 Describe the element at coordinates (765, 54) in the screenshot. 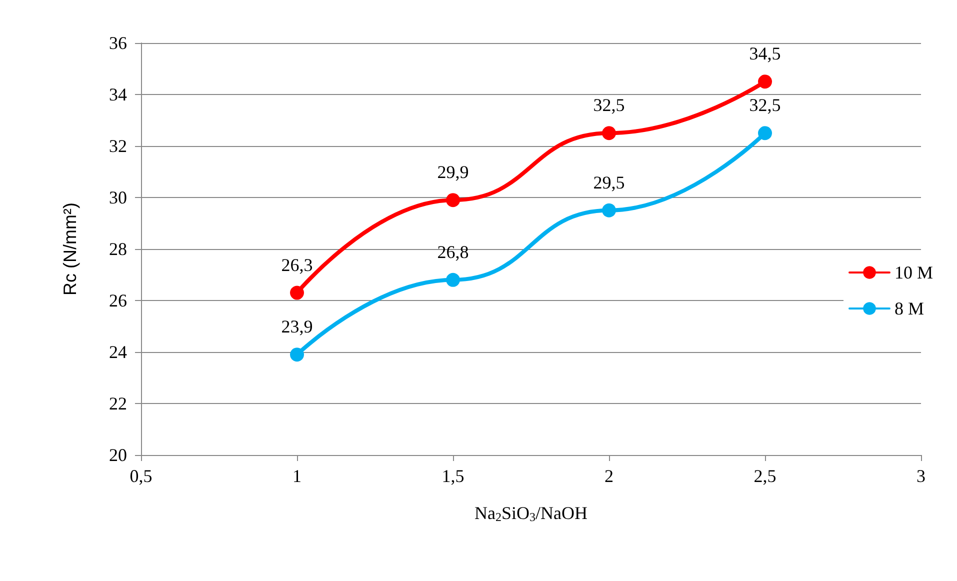

I see `data-label: 34,5` at that location.